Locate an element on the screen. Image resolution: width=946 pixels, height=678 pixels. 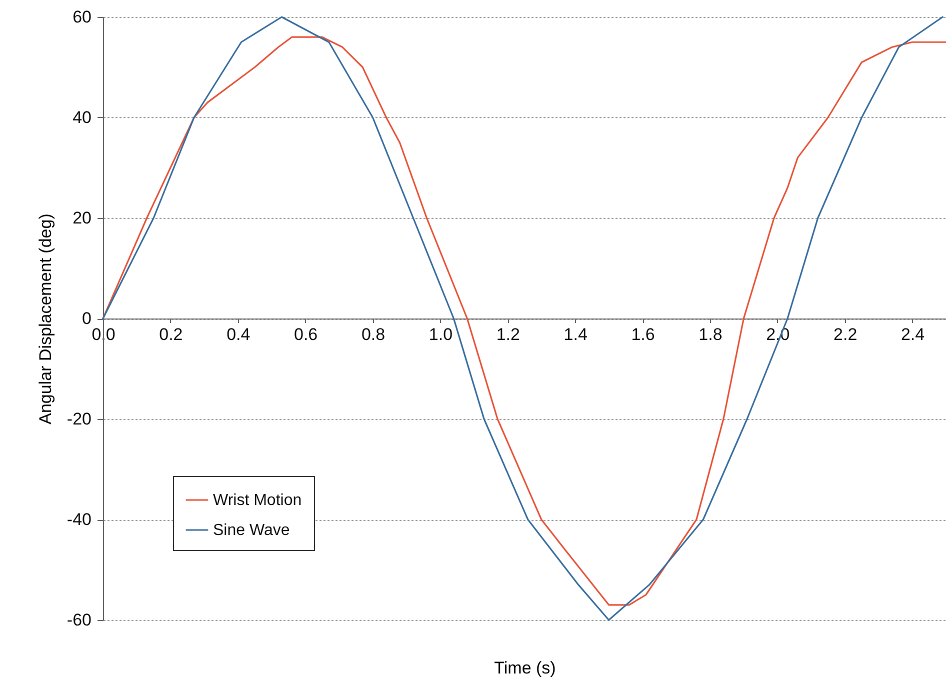
x-tick-label: 1.2 is located at coordinates (508, 334).